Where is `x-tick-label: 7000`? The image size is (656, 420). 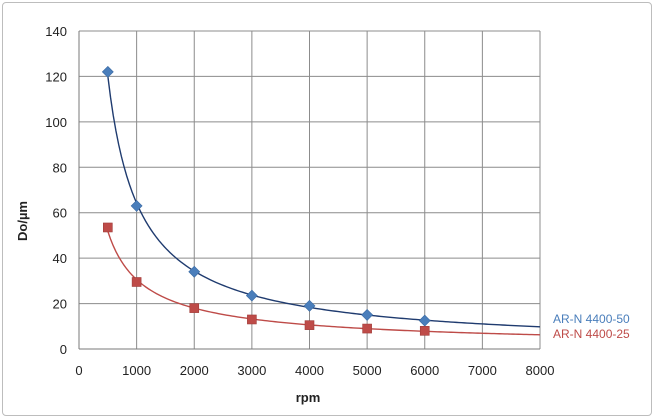 x-tick-label: 7000 is located at coordinates (482, 370).